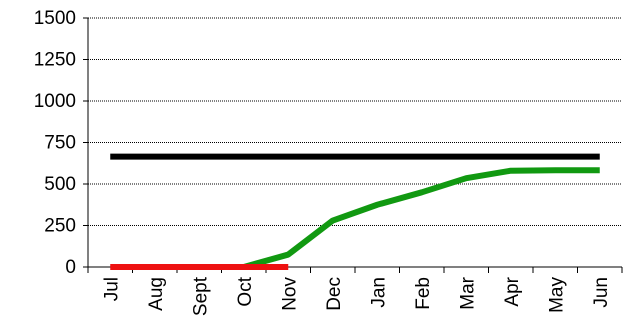  What do you see at coordinates (60, 184) in the screenshot?
I see `y-tick-label: 500` at bounding box center [60, 184].